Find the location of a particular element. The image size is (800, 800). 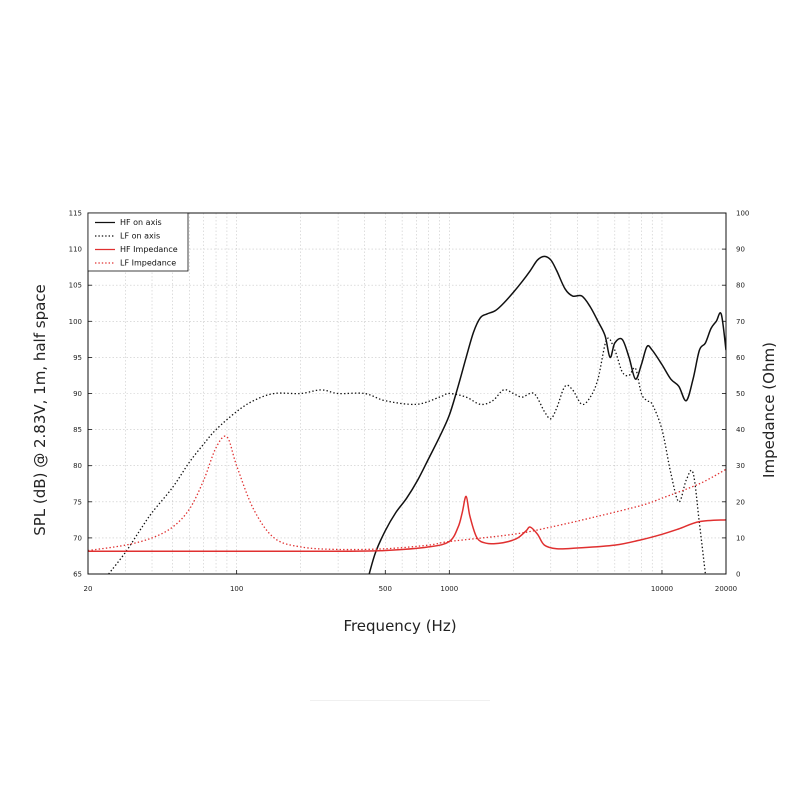

footer-divider is located at coordinates (400, 700).